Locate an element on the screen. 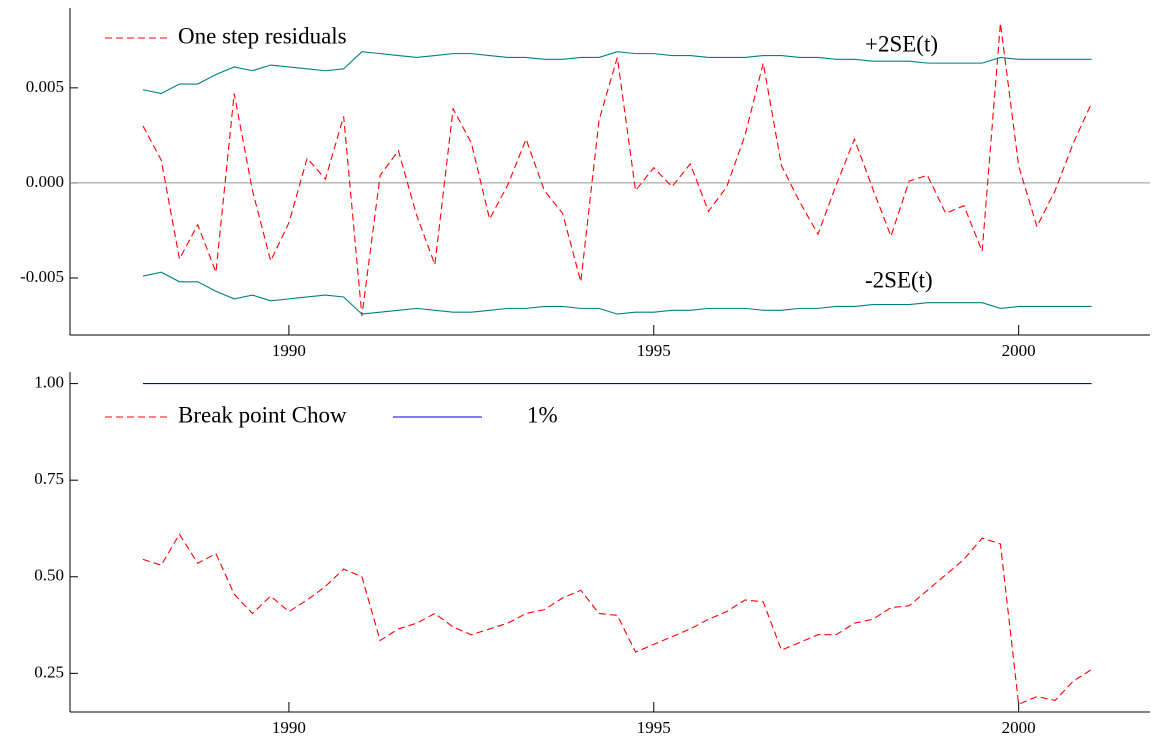 Image resolution: width=1162 pixels, height=749 pixels. legend-label: 1% is located at coordinates (542, 414).